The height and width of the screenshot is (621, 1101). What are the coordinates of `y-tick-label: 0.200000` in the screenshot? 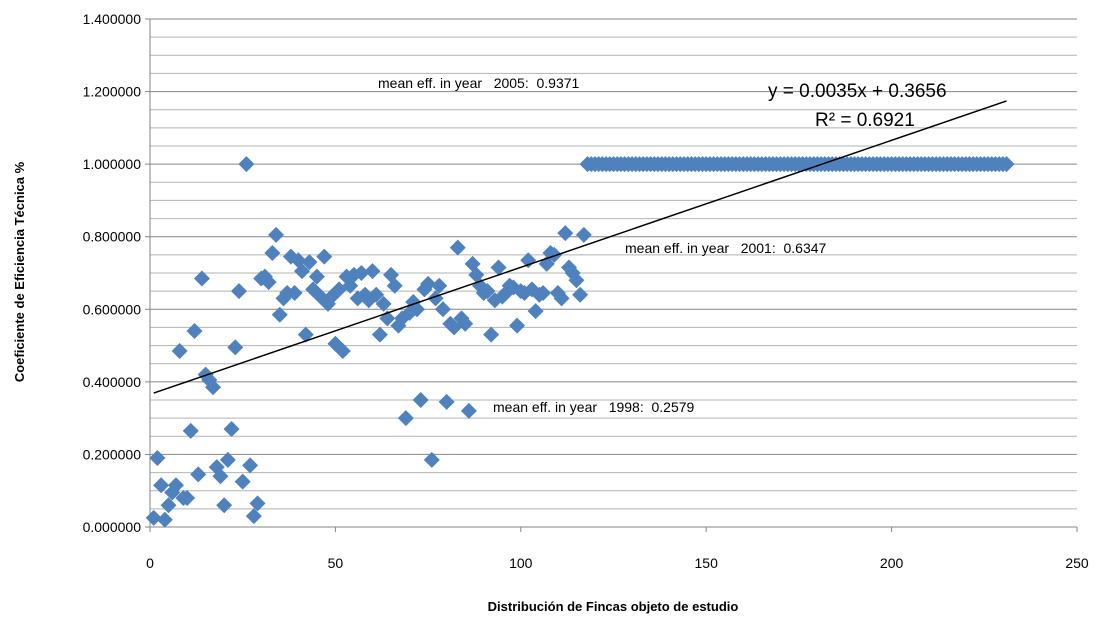 It's located at (112, 454).